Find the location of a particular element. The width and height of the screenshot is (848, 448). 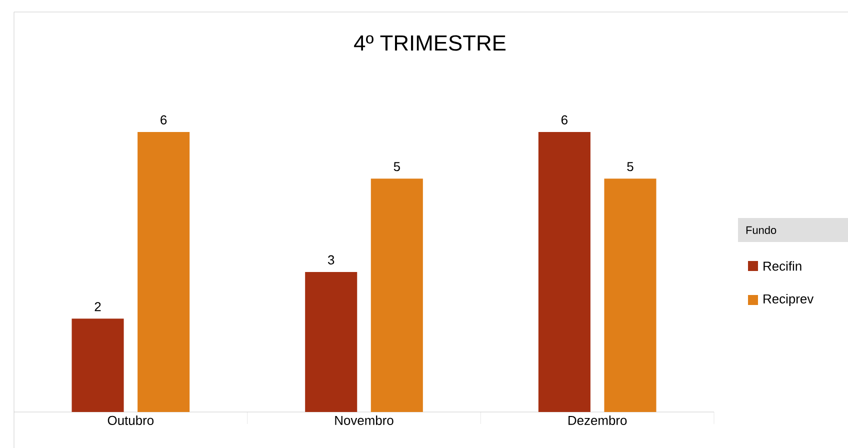

x-tick-label: Dezembro is located at coordinates (597, 421).